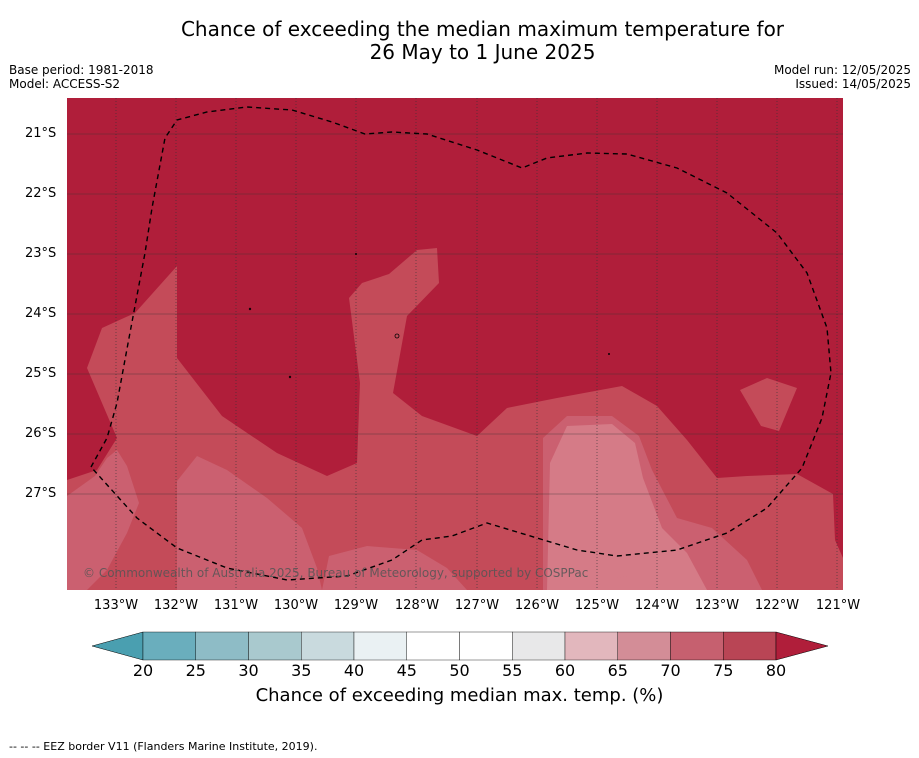 This screenshot has width=919, height=758. What do you see at coordinates (512, 670) in the screenshot?
I see `colorbar-tick-label: 55` at bounding box center [512, 670].